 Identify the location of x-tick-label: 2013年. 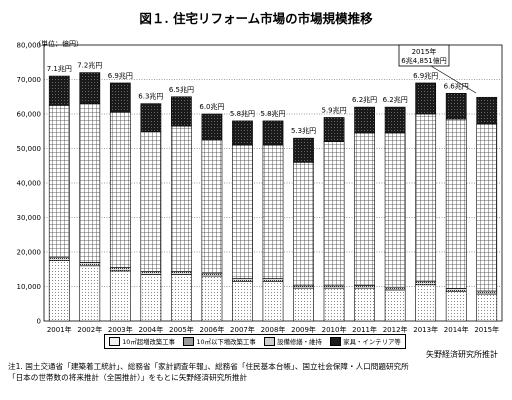
(425, 329).